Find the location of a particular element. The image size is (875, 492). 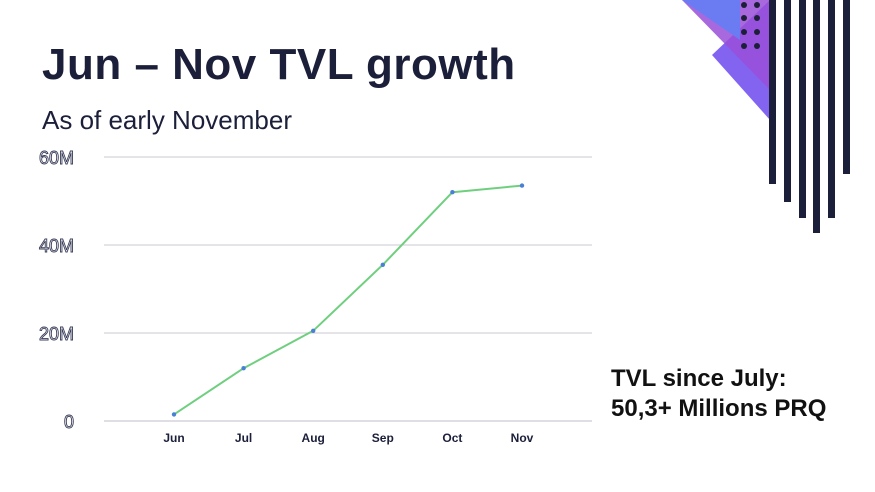

decor-purple-triangle is located at coordinates (726, 45).